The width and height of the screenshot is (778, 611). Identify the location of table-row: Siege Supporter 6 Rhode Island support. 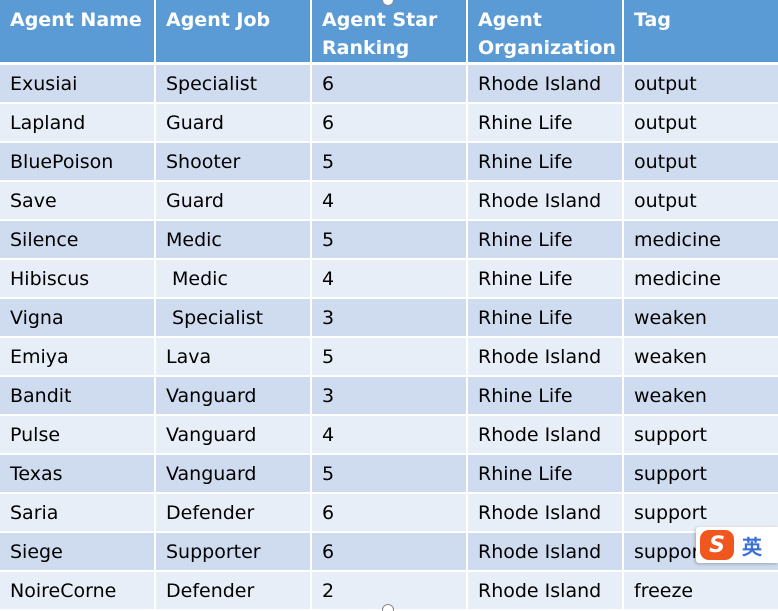
(389, 552).